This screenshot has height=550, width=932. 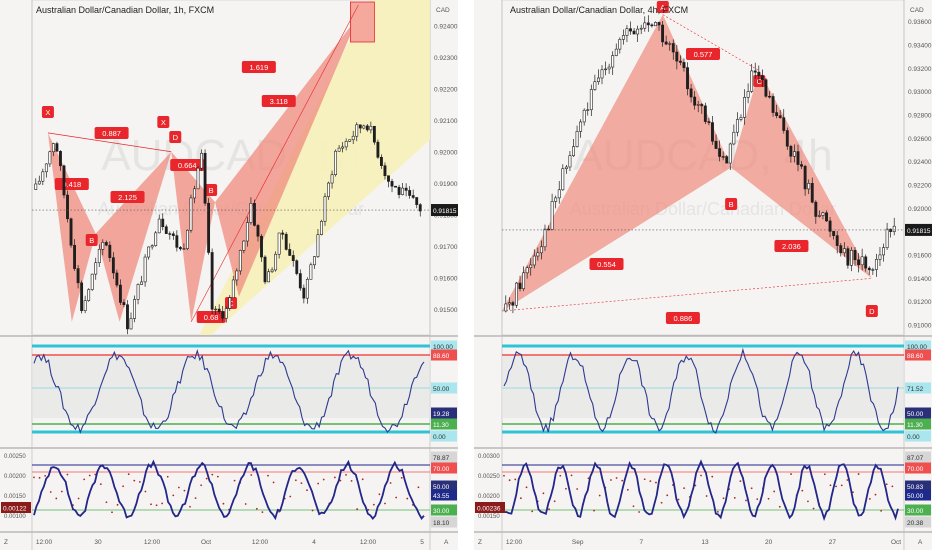 What do you see at coordinates (920, 92) in the screenshot?
I see `price-tick-label: 0.93000` at bounding box center [920, 92].